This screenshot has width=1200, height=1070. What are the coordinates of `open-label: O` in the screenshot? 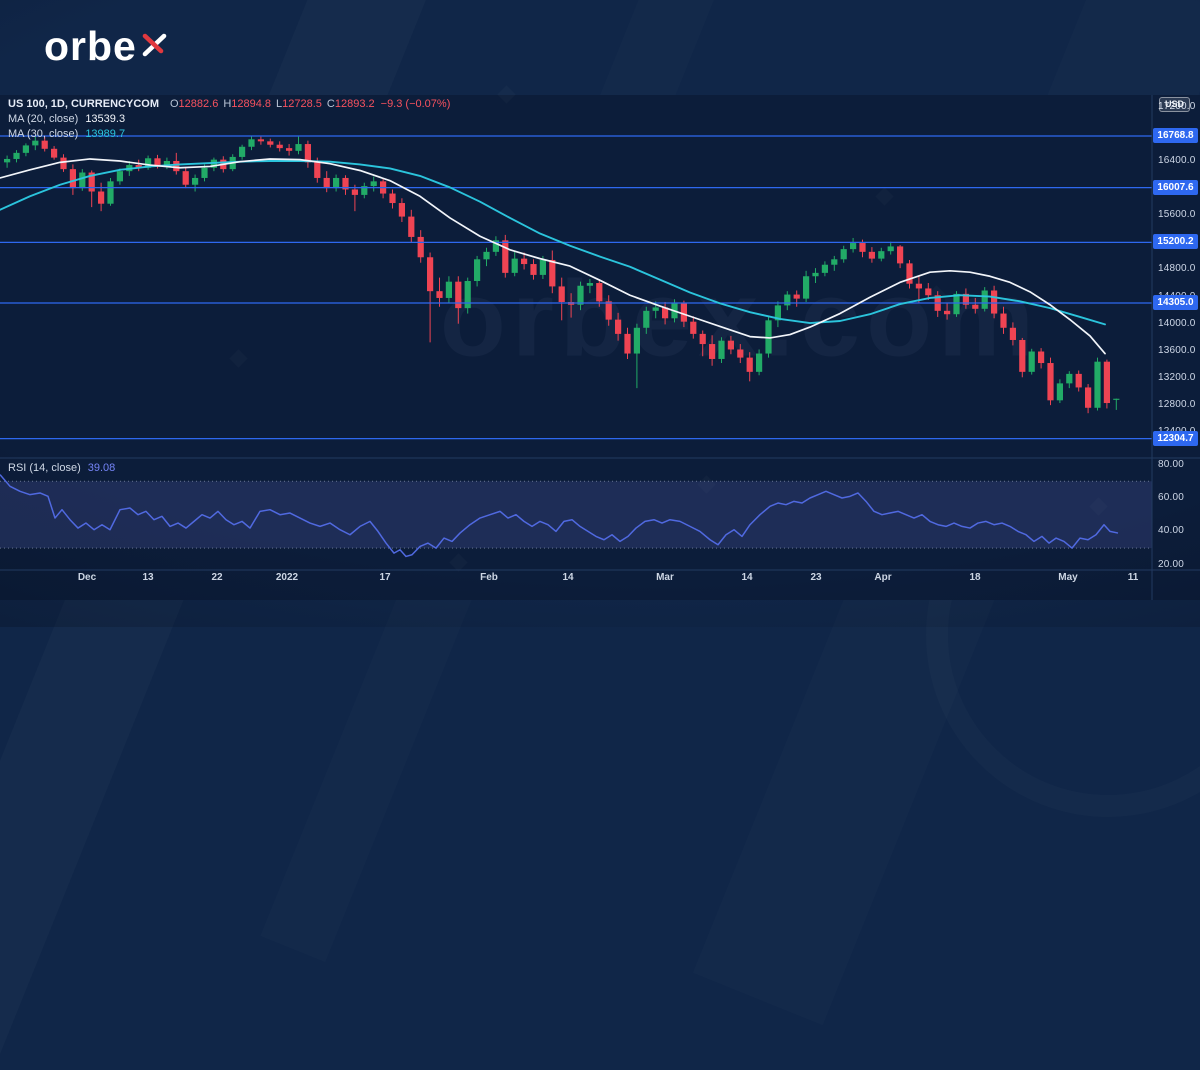 It's located at (174, 104).